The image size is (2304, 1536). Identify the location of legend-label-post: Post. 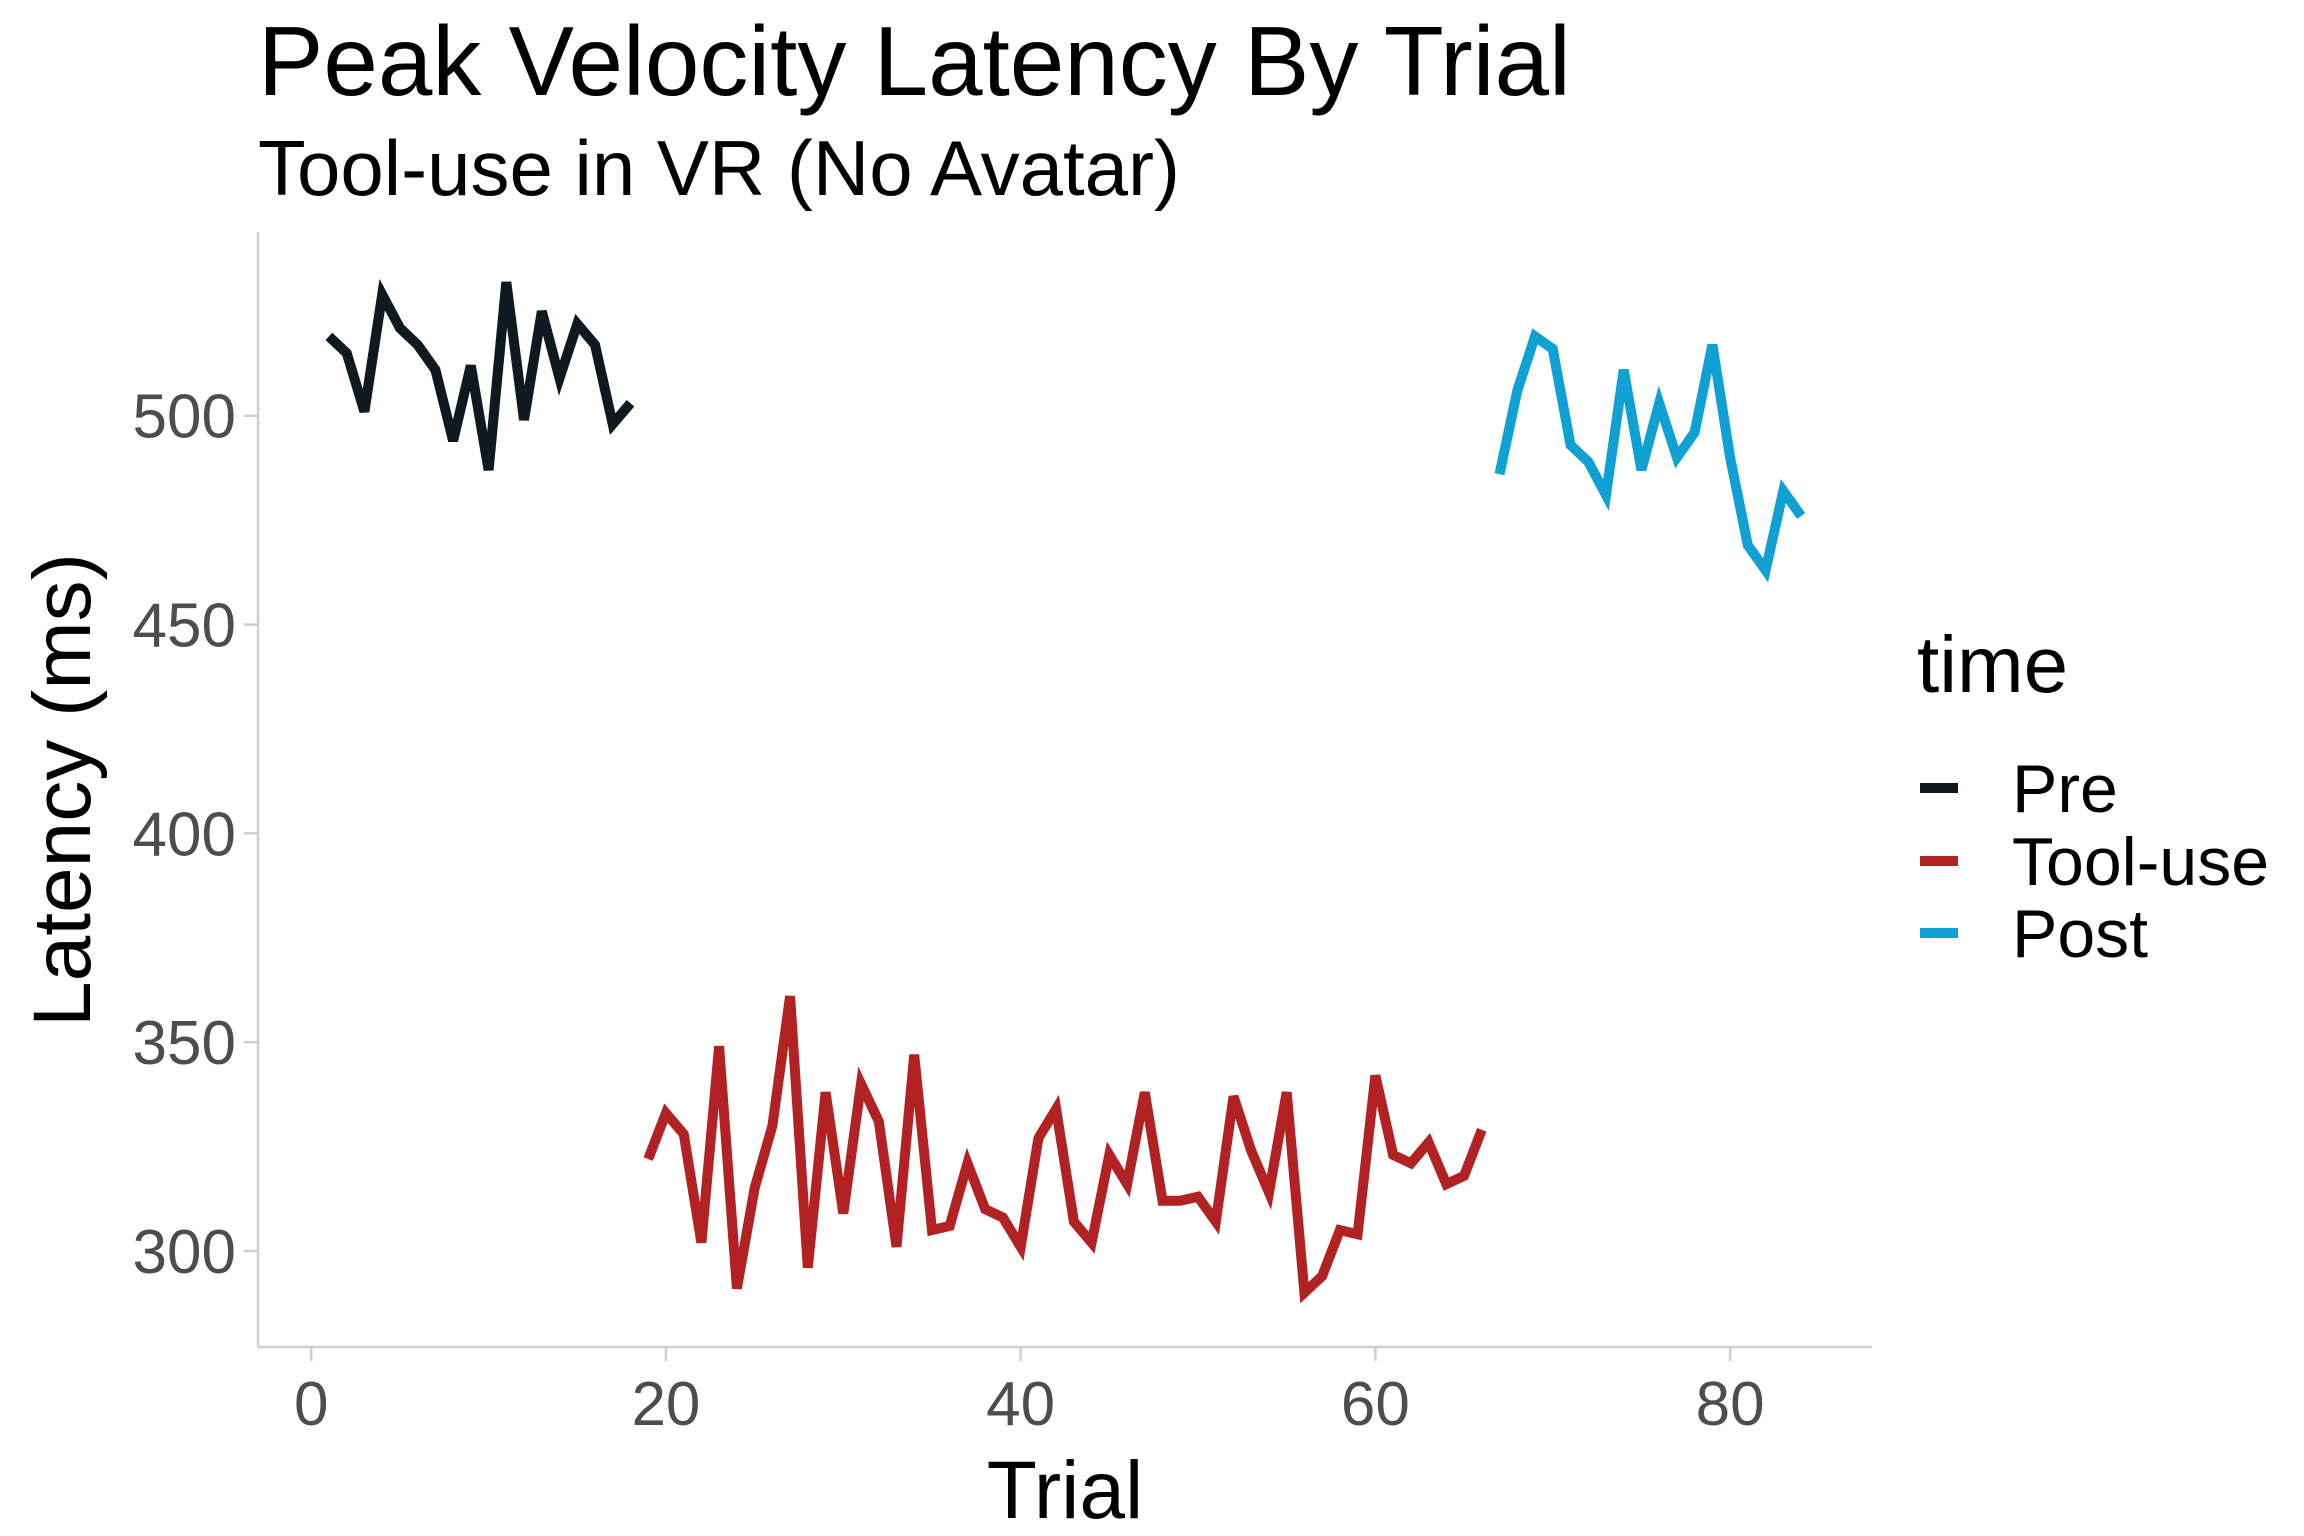
(2080, 934).